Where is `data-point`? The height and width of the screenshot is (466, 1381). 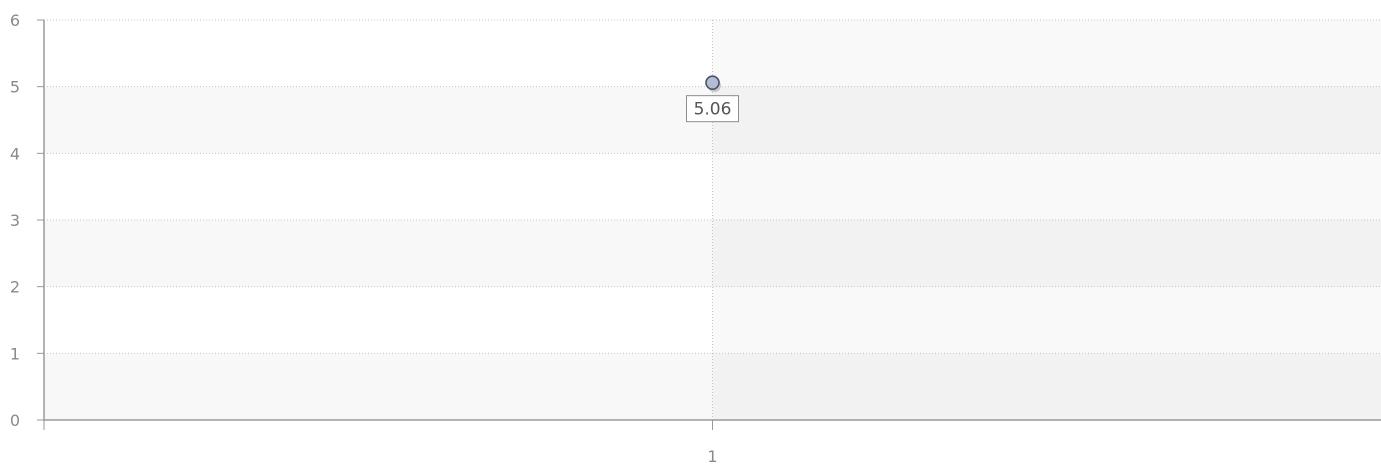 data-point is located at coordinates (712, 82).